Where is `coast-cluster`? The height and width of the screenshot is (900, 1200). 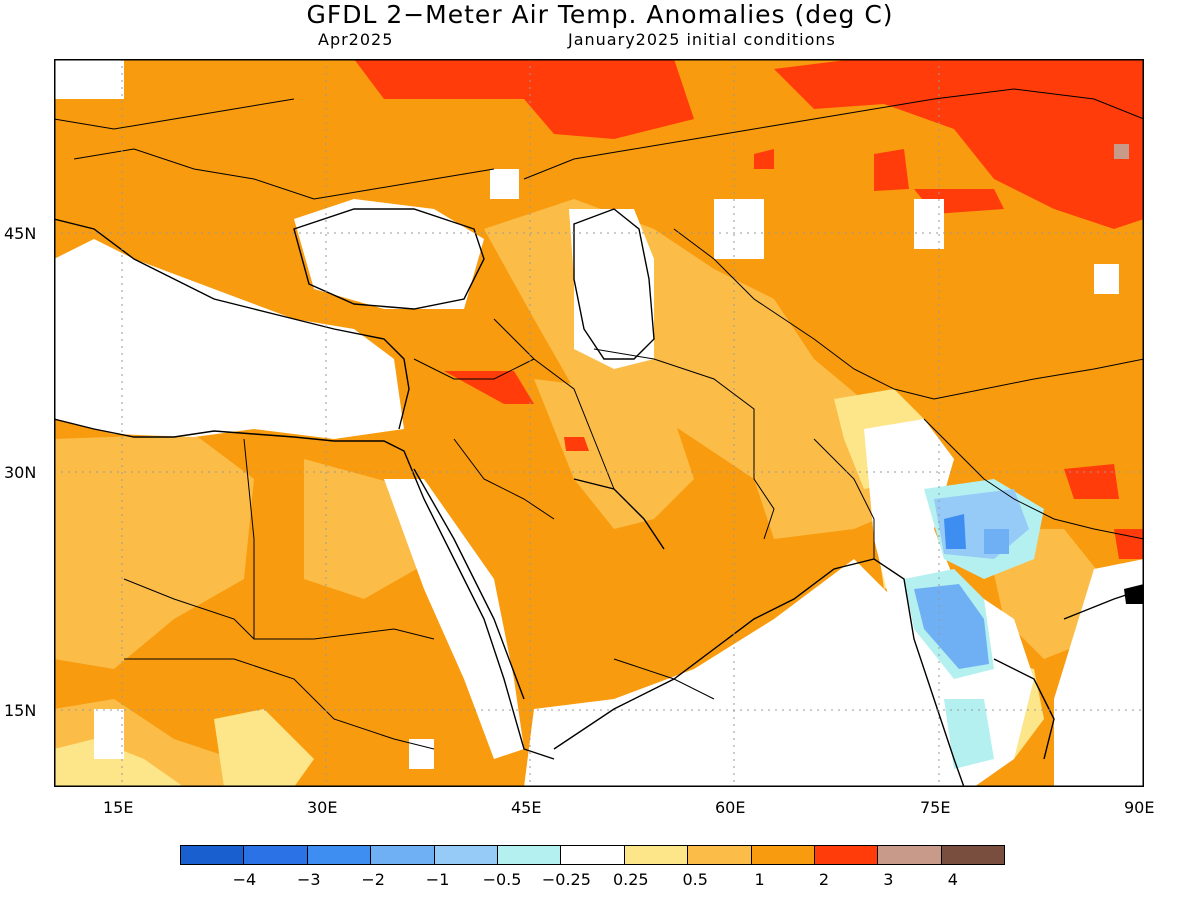 coast-cluster is located at coordinates (1134, 594).